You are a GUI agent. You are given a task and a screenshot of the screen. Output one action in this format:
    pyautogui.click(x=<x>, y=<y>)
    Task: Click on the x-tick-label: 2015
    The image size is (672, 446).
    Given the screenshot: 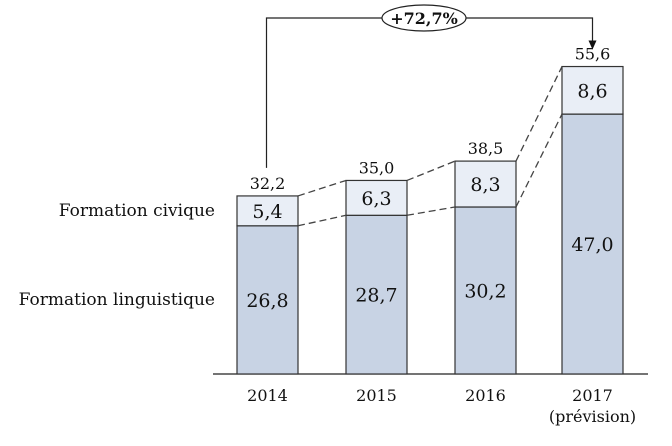 What is the action you would take?
    pyautogui.click(x=376, y=395)
    